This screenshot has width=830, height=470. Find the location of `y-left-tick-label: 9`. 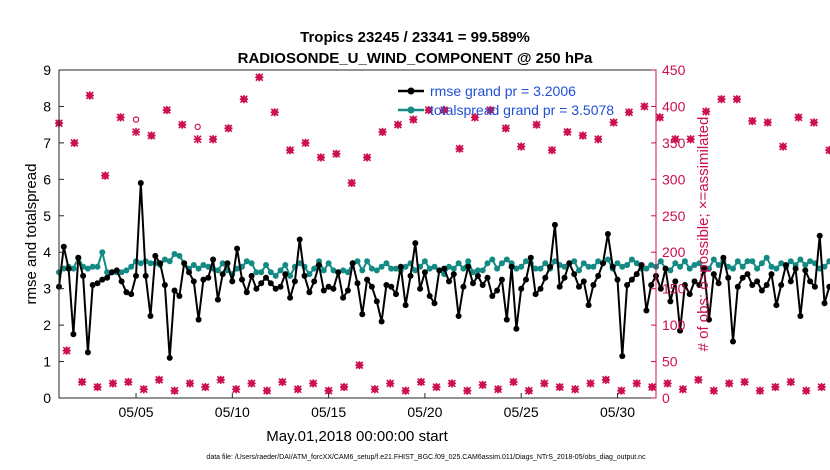

y-left-tick-label: 9 is located at coordinates (47, 70).